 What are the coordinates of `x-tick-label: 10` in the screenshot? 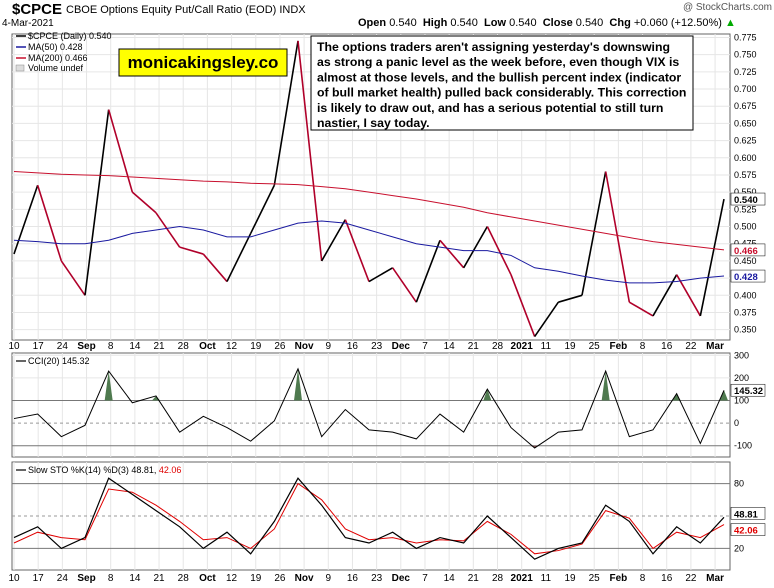 It's located at (14, 346).